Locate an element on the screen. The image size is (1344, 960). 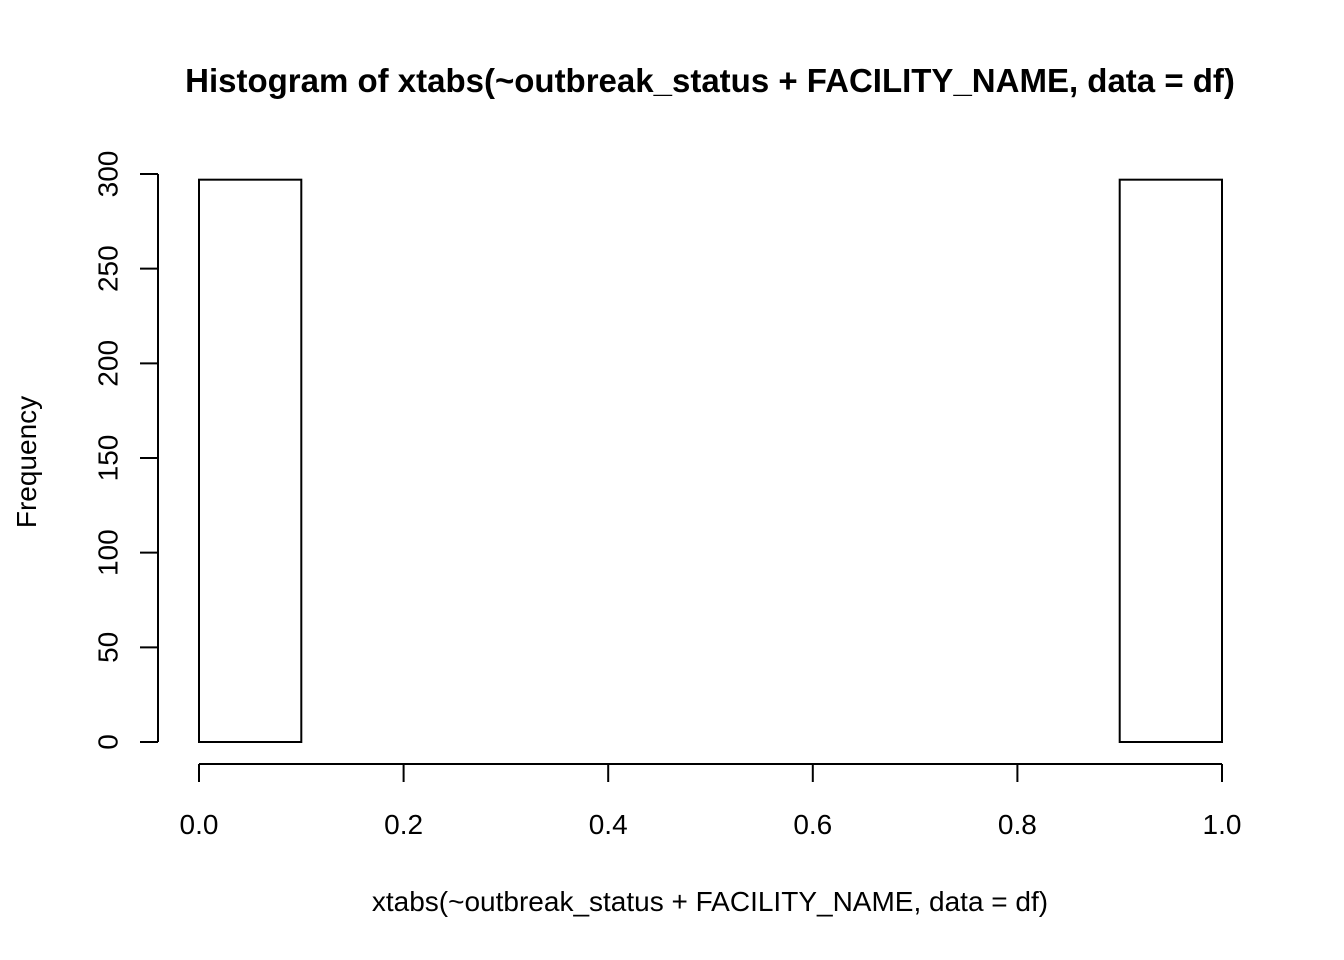
x-tick-label-3: 0.6 is located at coordinates (812, 824).